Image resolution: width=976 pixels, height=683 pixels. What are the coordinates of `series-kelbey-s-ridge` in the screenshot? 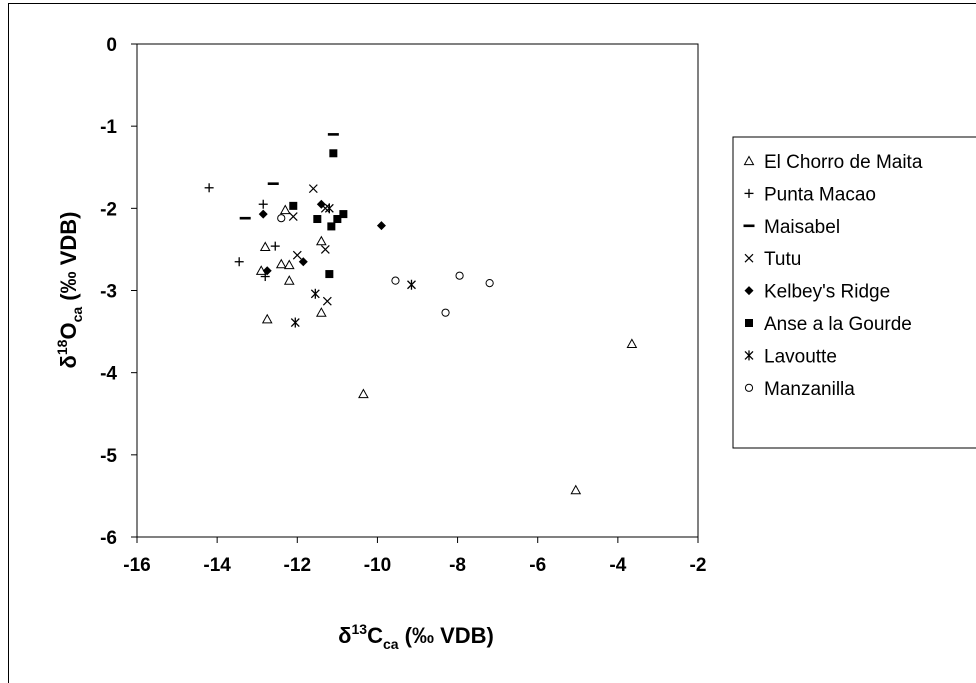 It's located at (322, 237).